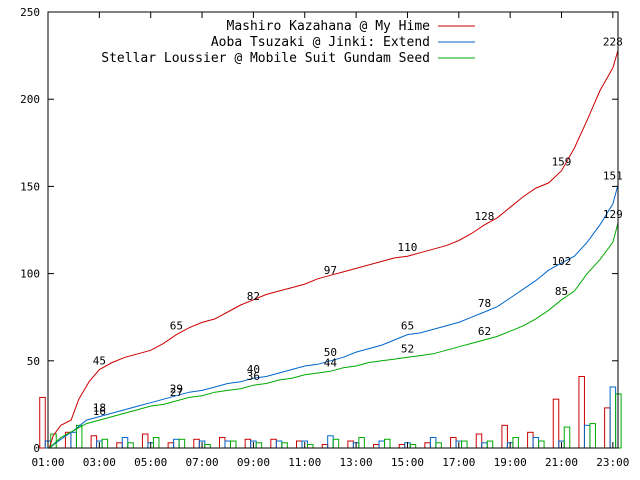  What do you see at coordinates (47, 462) in the screenshot?
I see `x-tick-label: 01:00` at bounding box center [47, 462].